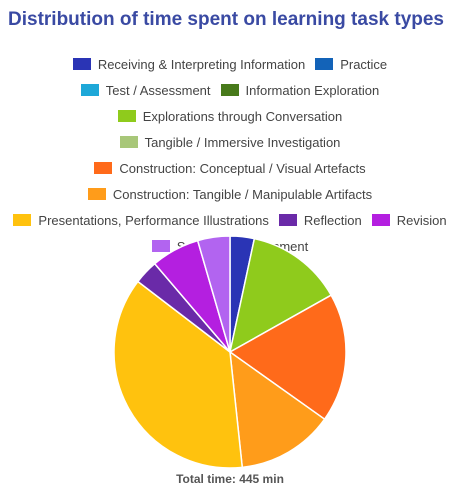 This screenshot has height=498, width=460. Describe the element at coordinates (153, 220) in the screenshot. I see `legend-label: Presentations, Performance Illustrations` at that location.